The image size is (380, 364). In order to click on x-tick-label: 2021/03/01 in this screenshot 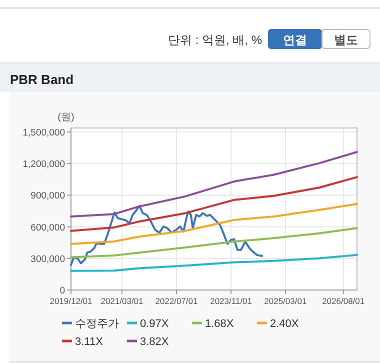, I will do `click(122, 301)`.